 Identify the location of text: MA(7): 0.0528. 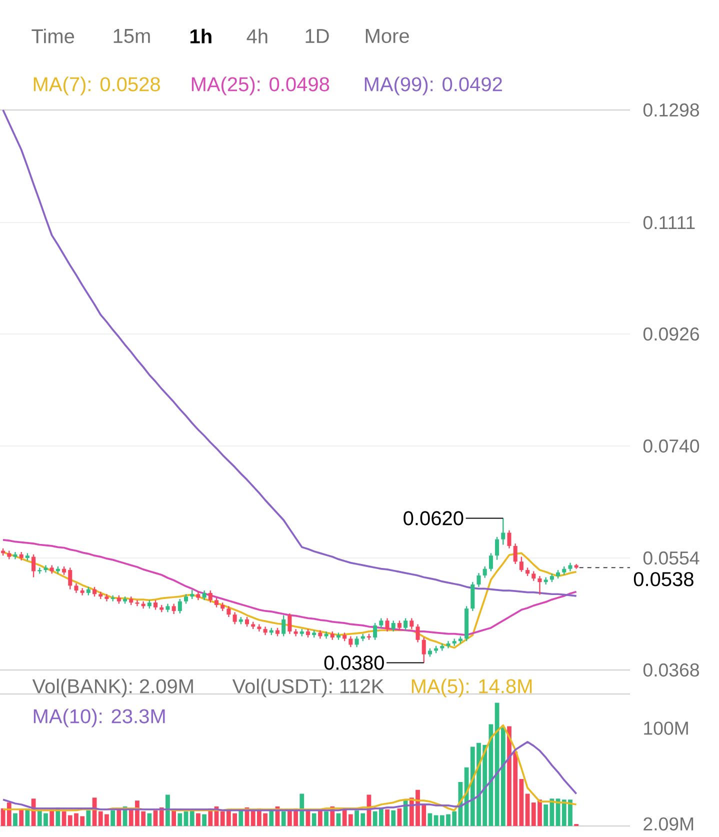
(97, 86).